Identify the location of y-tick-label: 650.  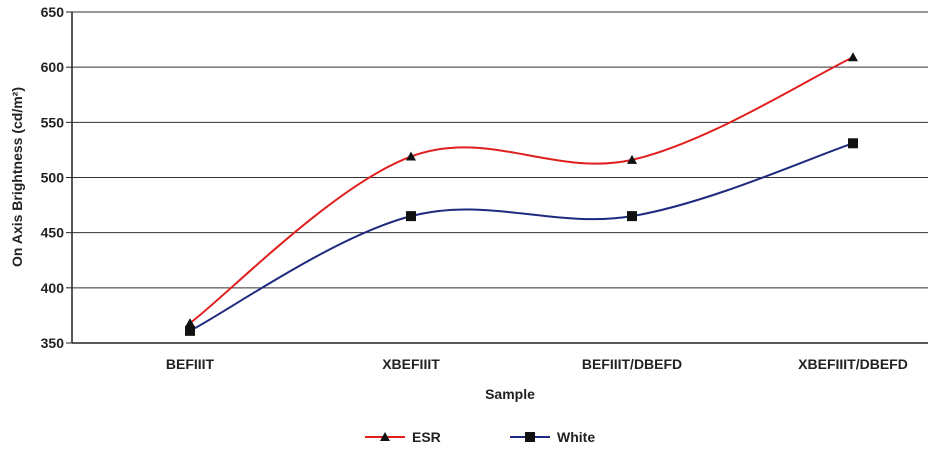
(53, 12).